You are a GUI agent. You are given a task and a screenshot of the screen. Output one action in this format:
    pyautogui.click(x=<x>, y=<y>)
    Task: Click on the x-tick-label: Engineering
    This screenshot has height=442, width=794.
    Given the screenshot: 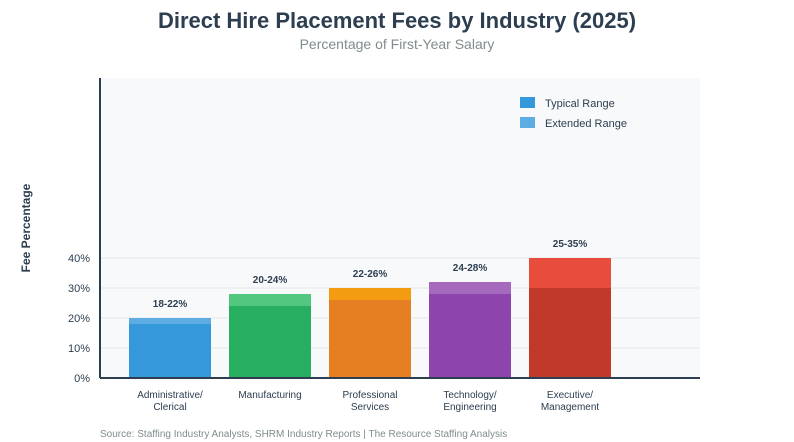 What is the action you would take?
    pyautogui.click(x=469, y=407)
    